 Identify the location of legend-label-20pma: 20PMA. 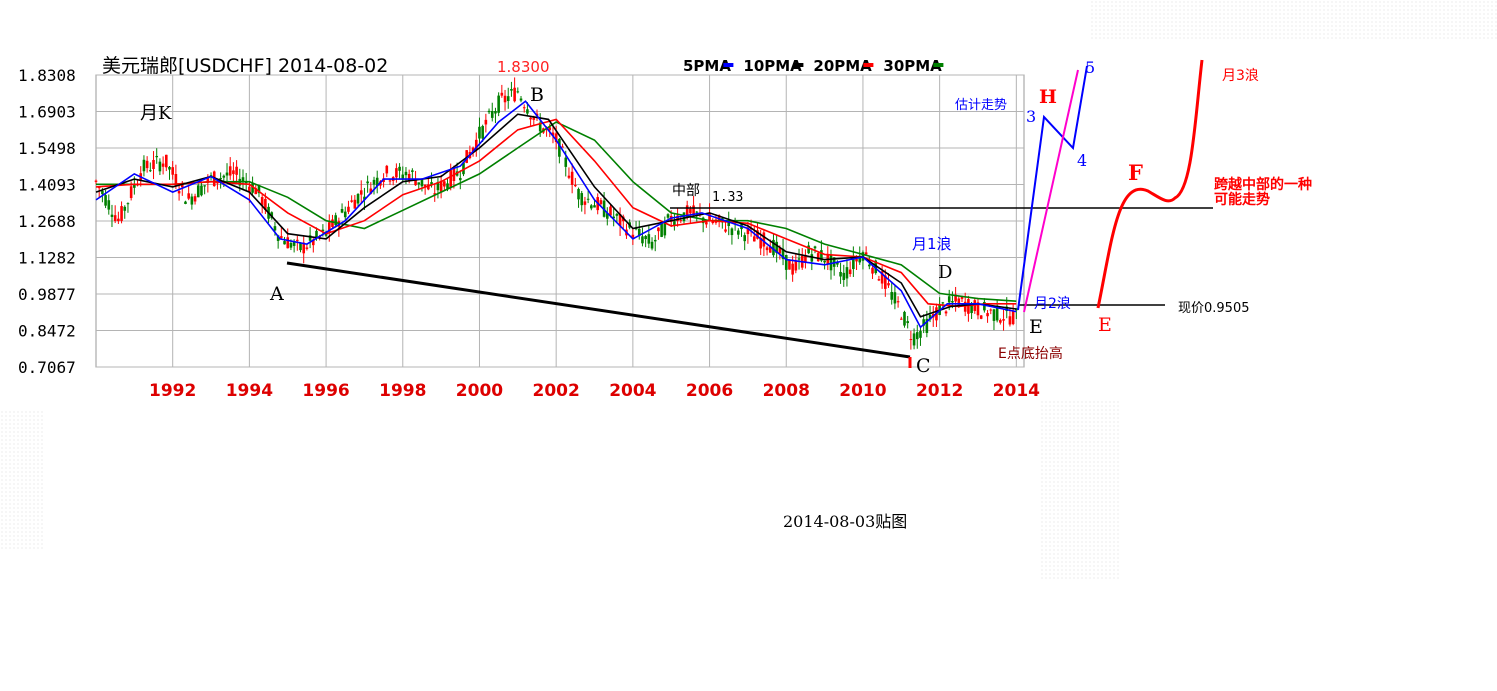
(842, 66).